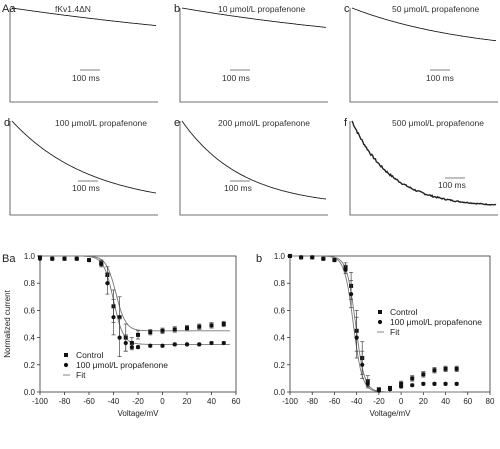  Describe the element at coordinates (101, 123) in the screenshot. I see `trace-title: 100 μmol/L propafenone` at that location.